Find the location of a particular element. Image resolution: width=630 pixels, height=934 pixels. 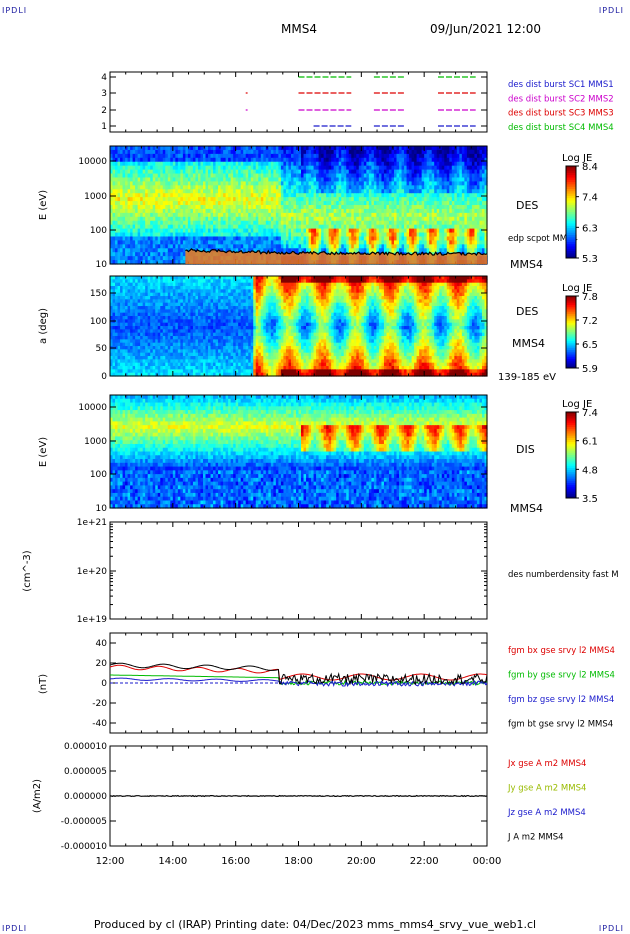

burst-panel-ytick-label: 3 is located at coordinates (104, 94).